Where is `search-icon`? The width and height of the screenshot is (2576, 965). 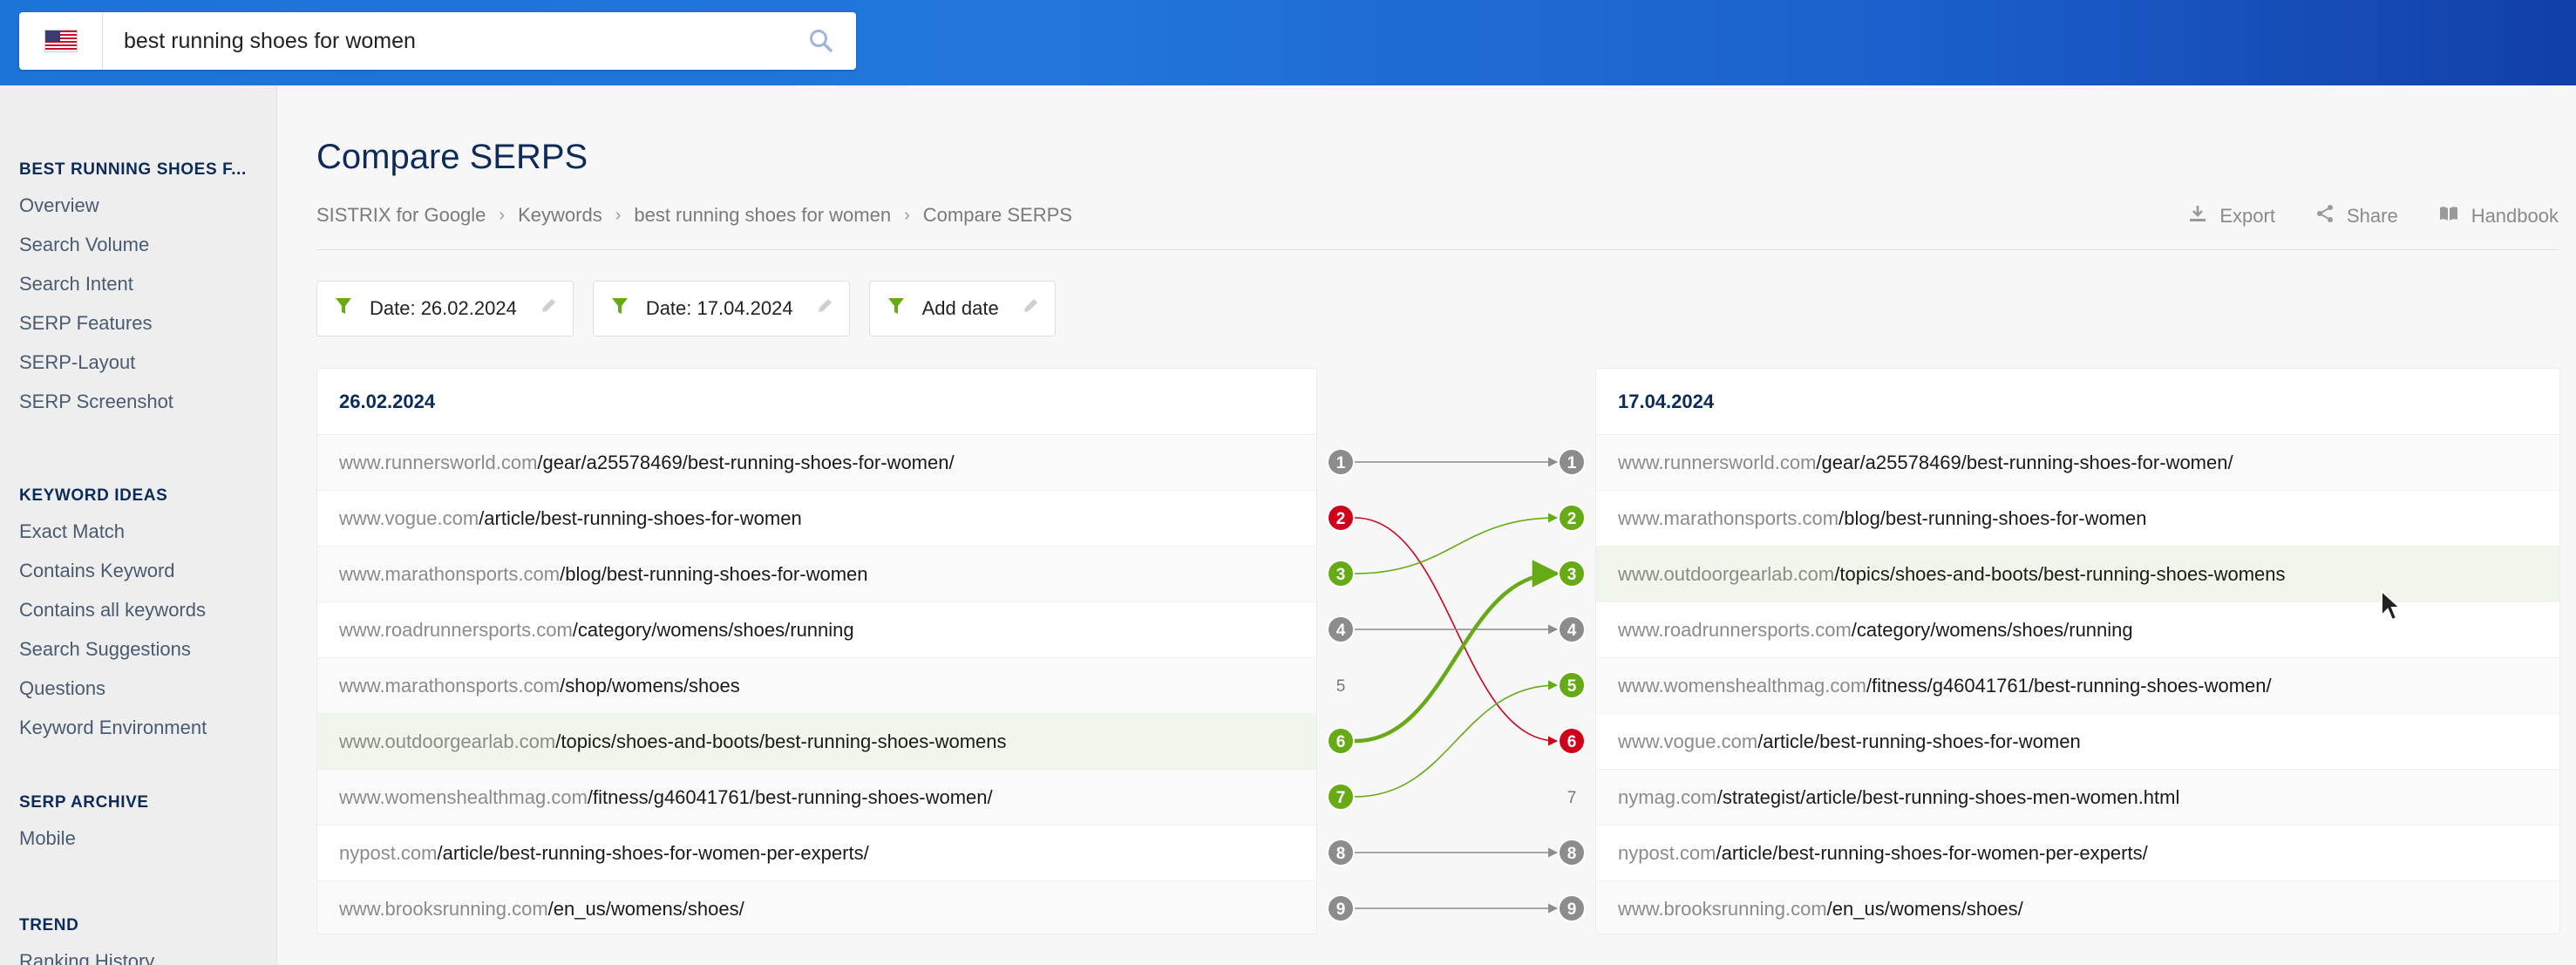
search-icon is located at coordinates (821, 41).